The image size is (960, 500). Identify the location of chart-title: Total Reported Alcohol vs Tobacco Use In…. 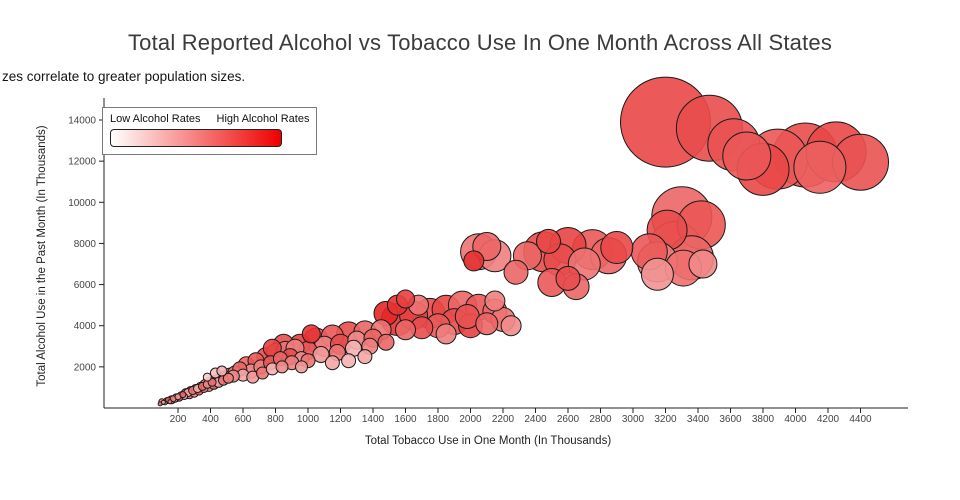
(480, 42).